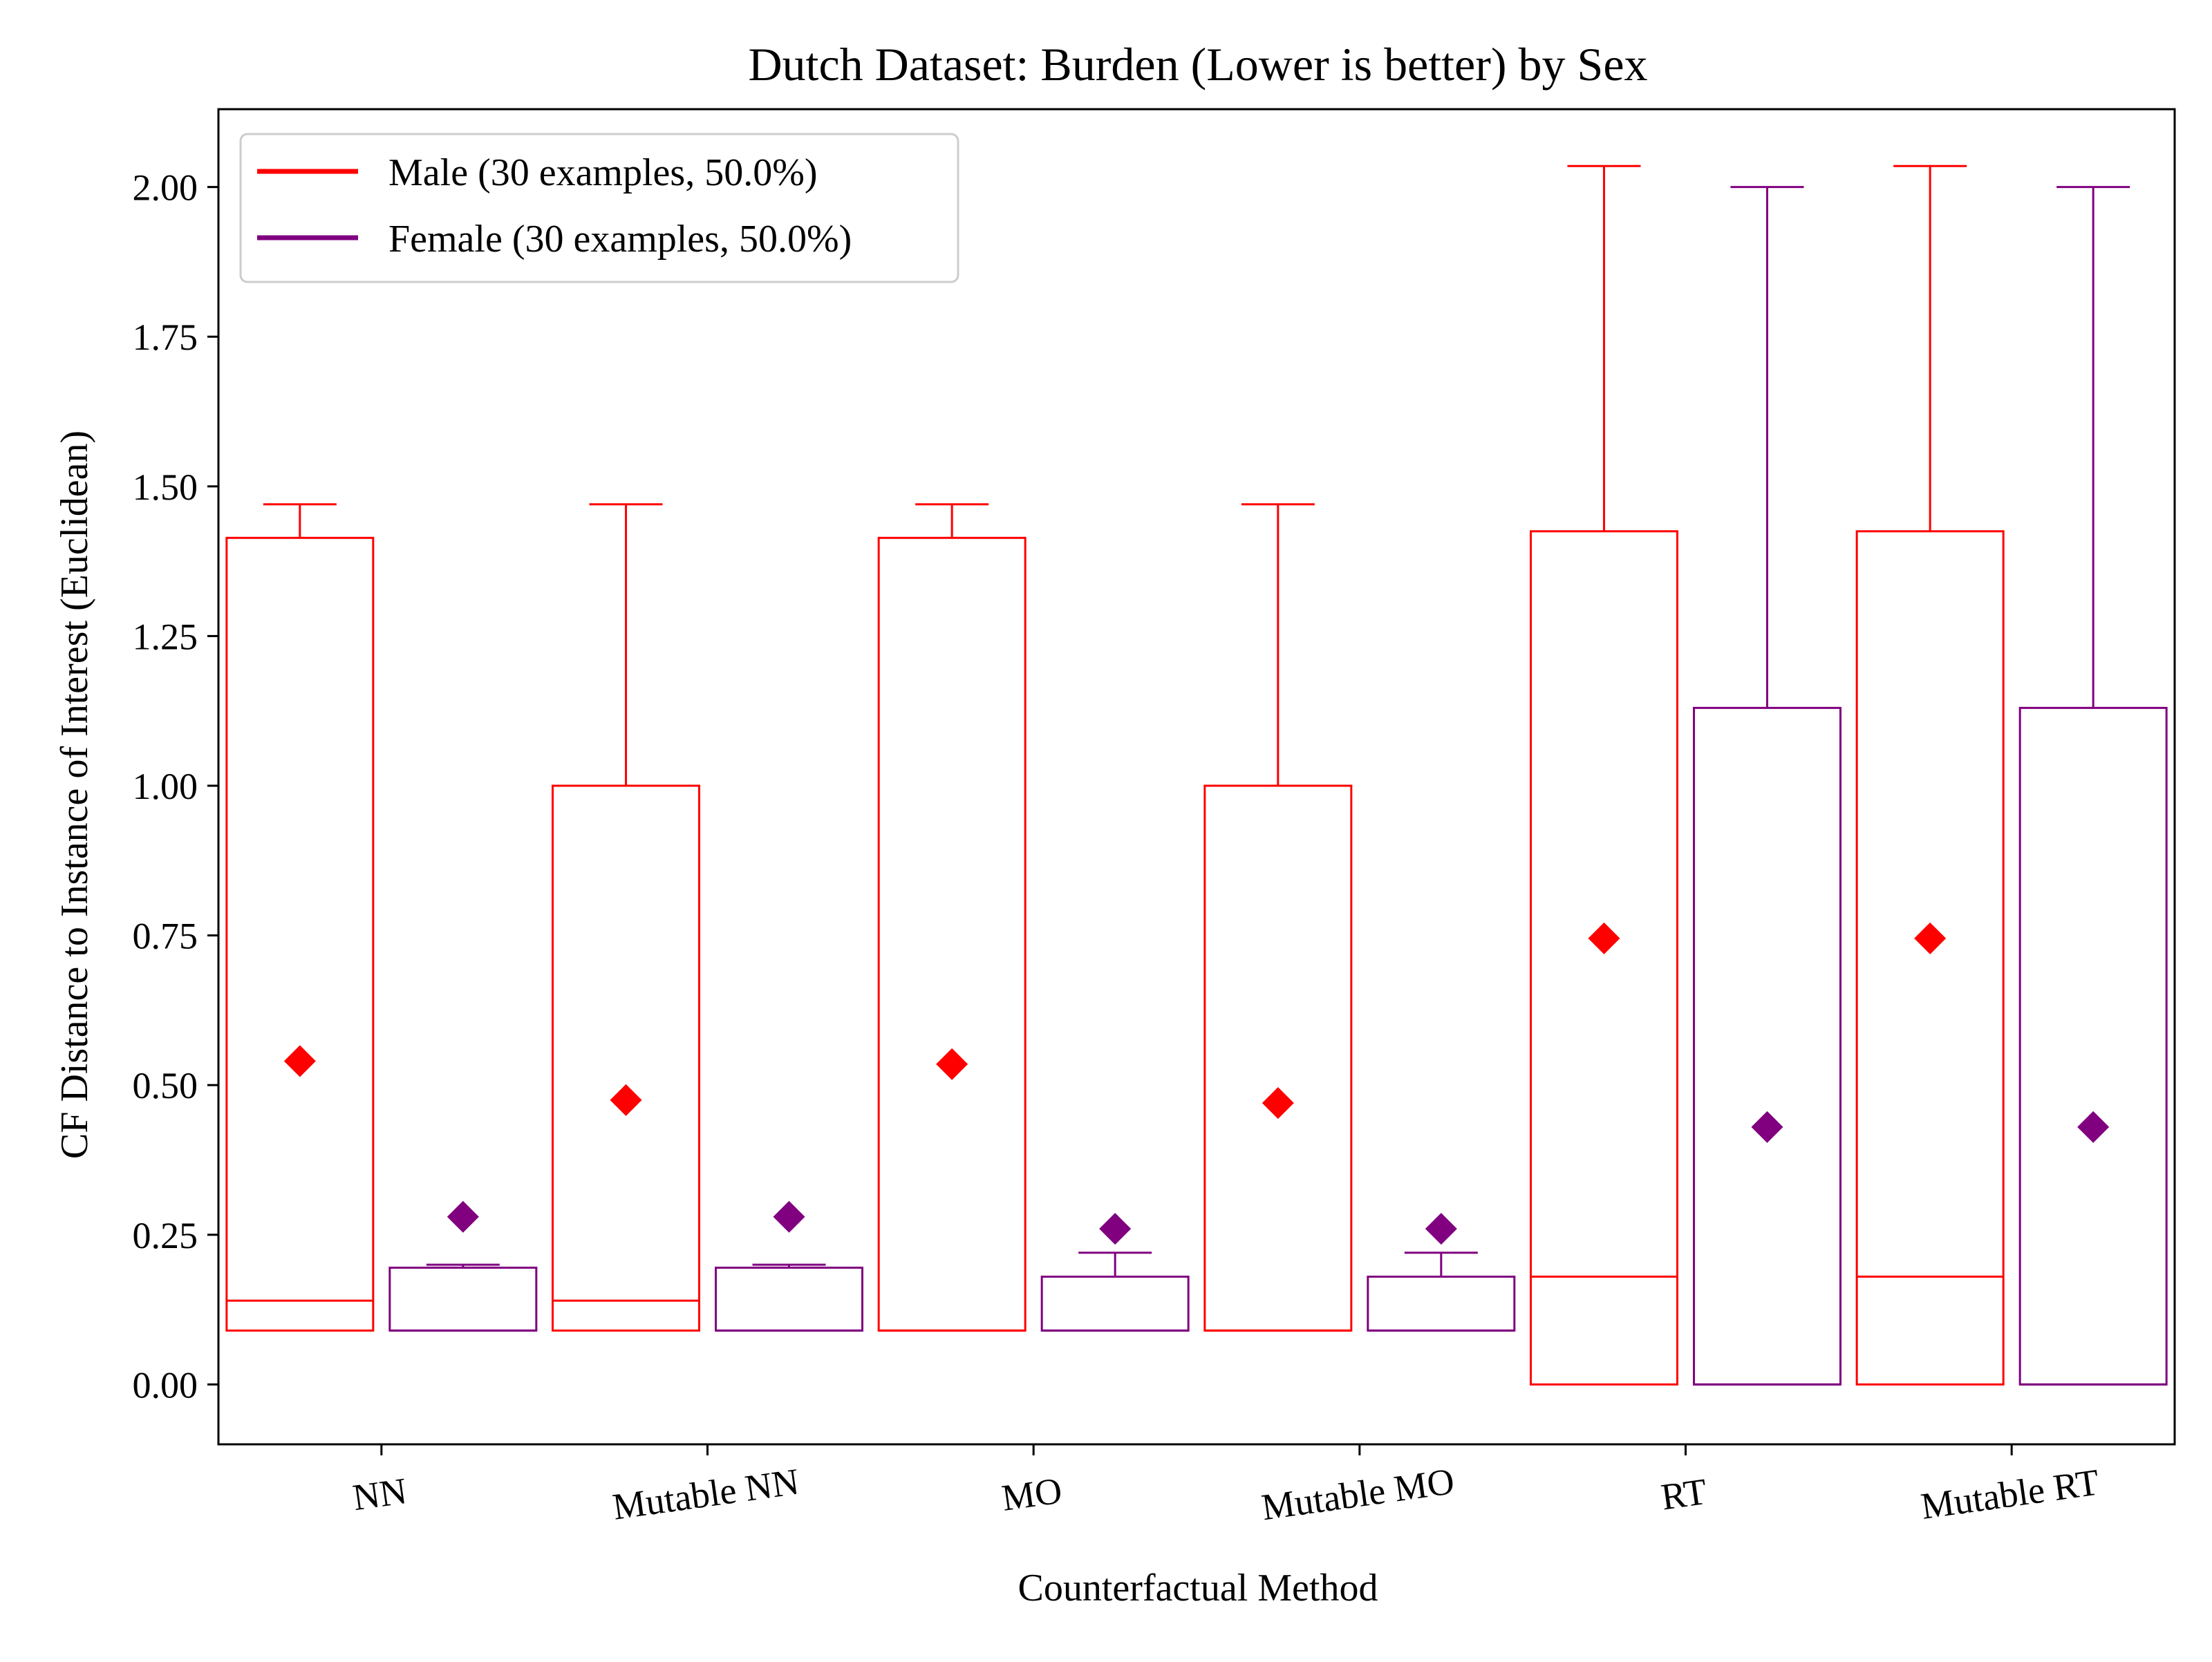 The image size is (2212, 1662). I want to click on x-axis-label: Counterfactual Method, so click(1198, 1588).